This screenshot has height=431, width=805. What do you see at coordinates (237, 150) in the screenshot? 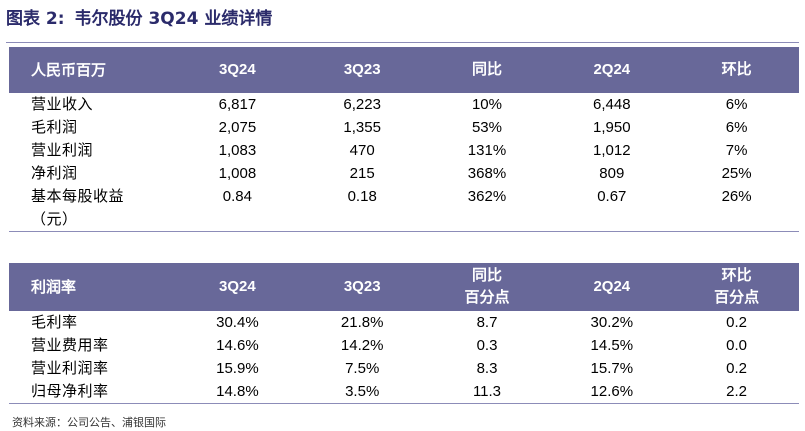
I see `cell: 1,083` at bounding box center [237, 150].